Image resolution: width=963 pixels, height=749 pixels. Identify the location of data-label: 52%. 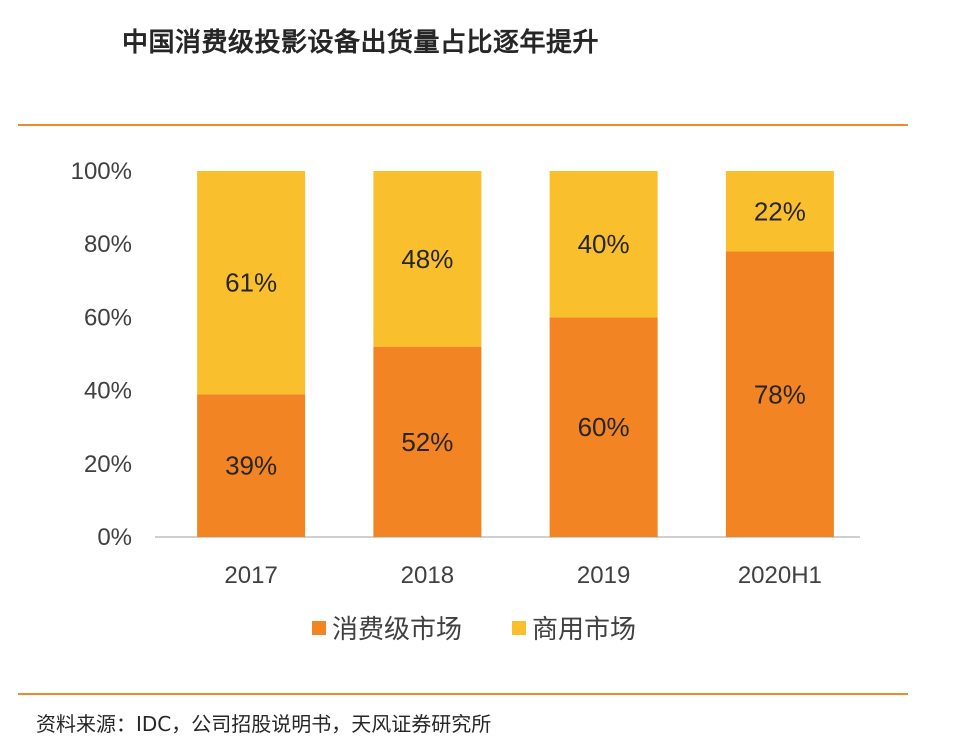
(427, 442).